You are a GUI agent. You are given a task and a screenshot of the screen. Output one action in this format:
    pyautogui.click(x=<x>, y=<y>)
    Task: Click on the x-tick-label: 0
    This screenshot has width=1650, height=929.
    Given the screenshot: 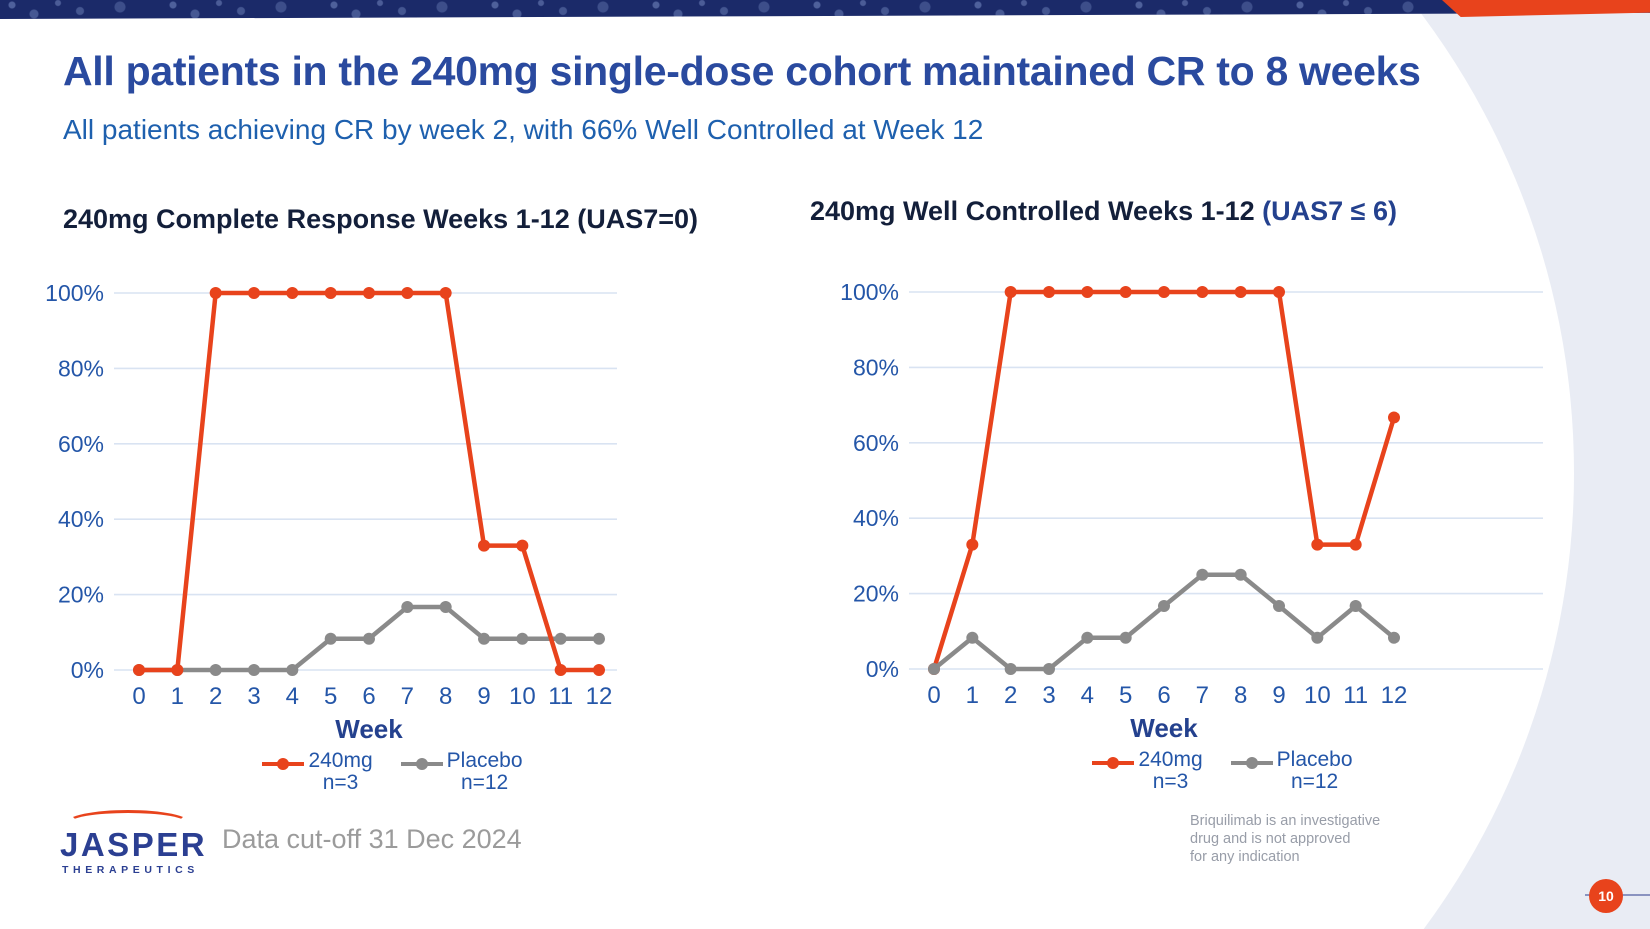 What is the action you would take?
    pyautogui.click(x=933, y=695)
    